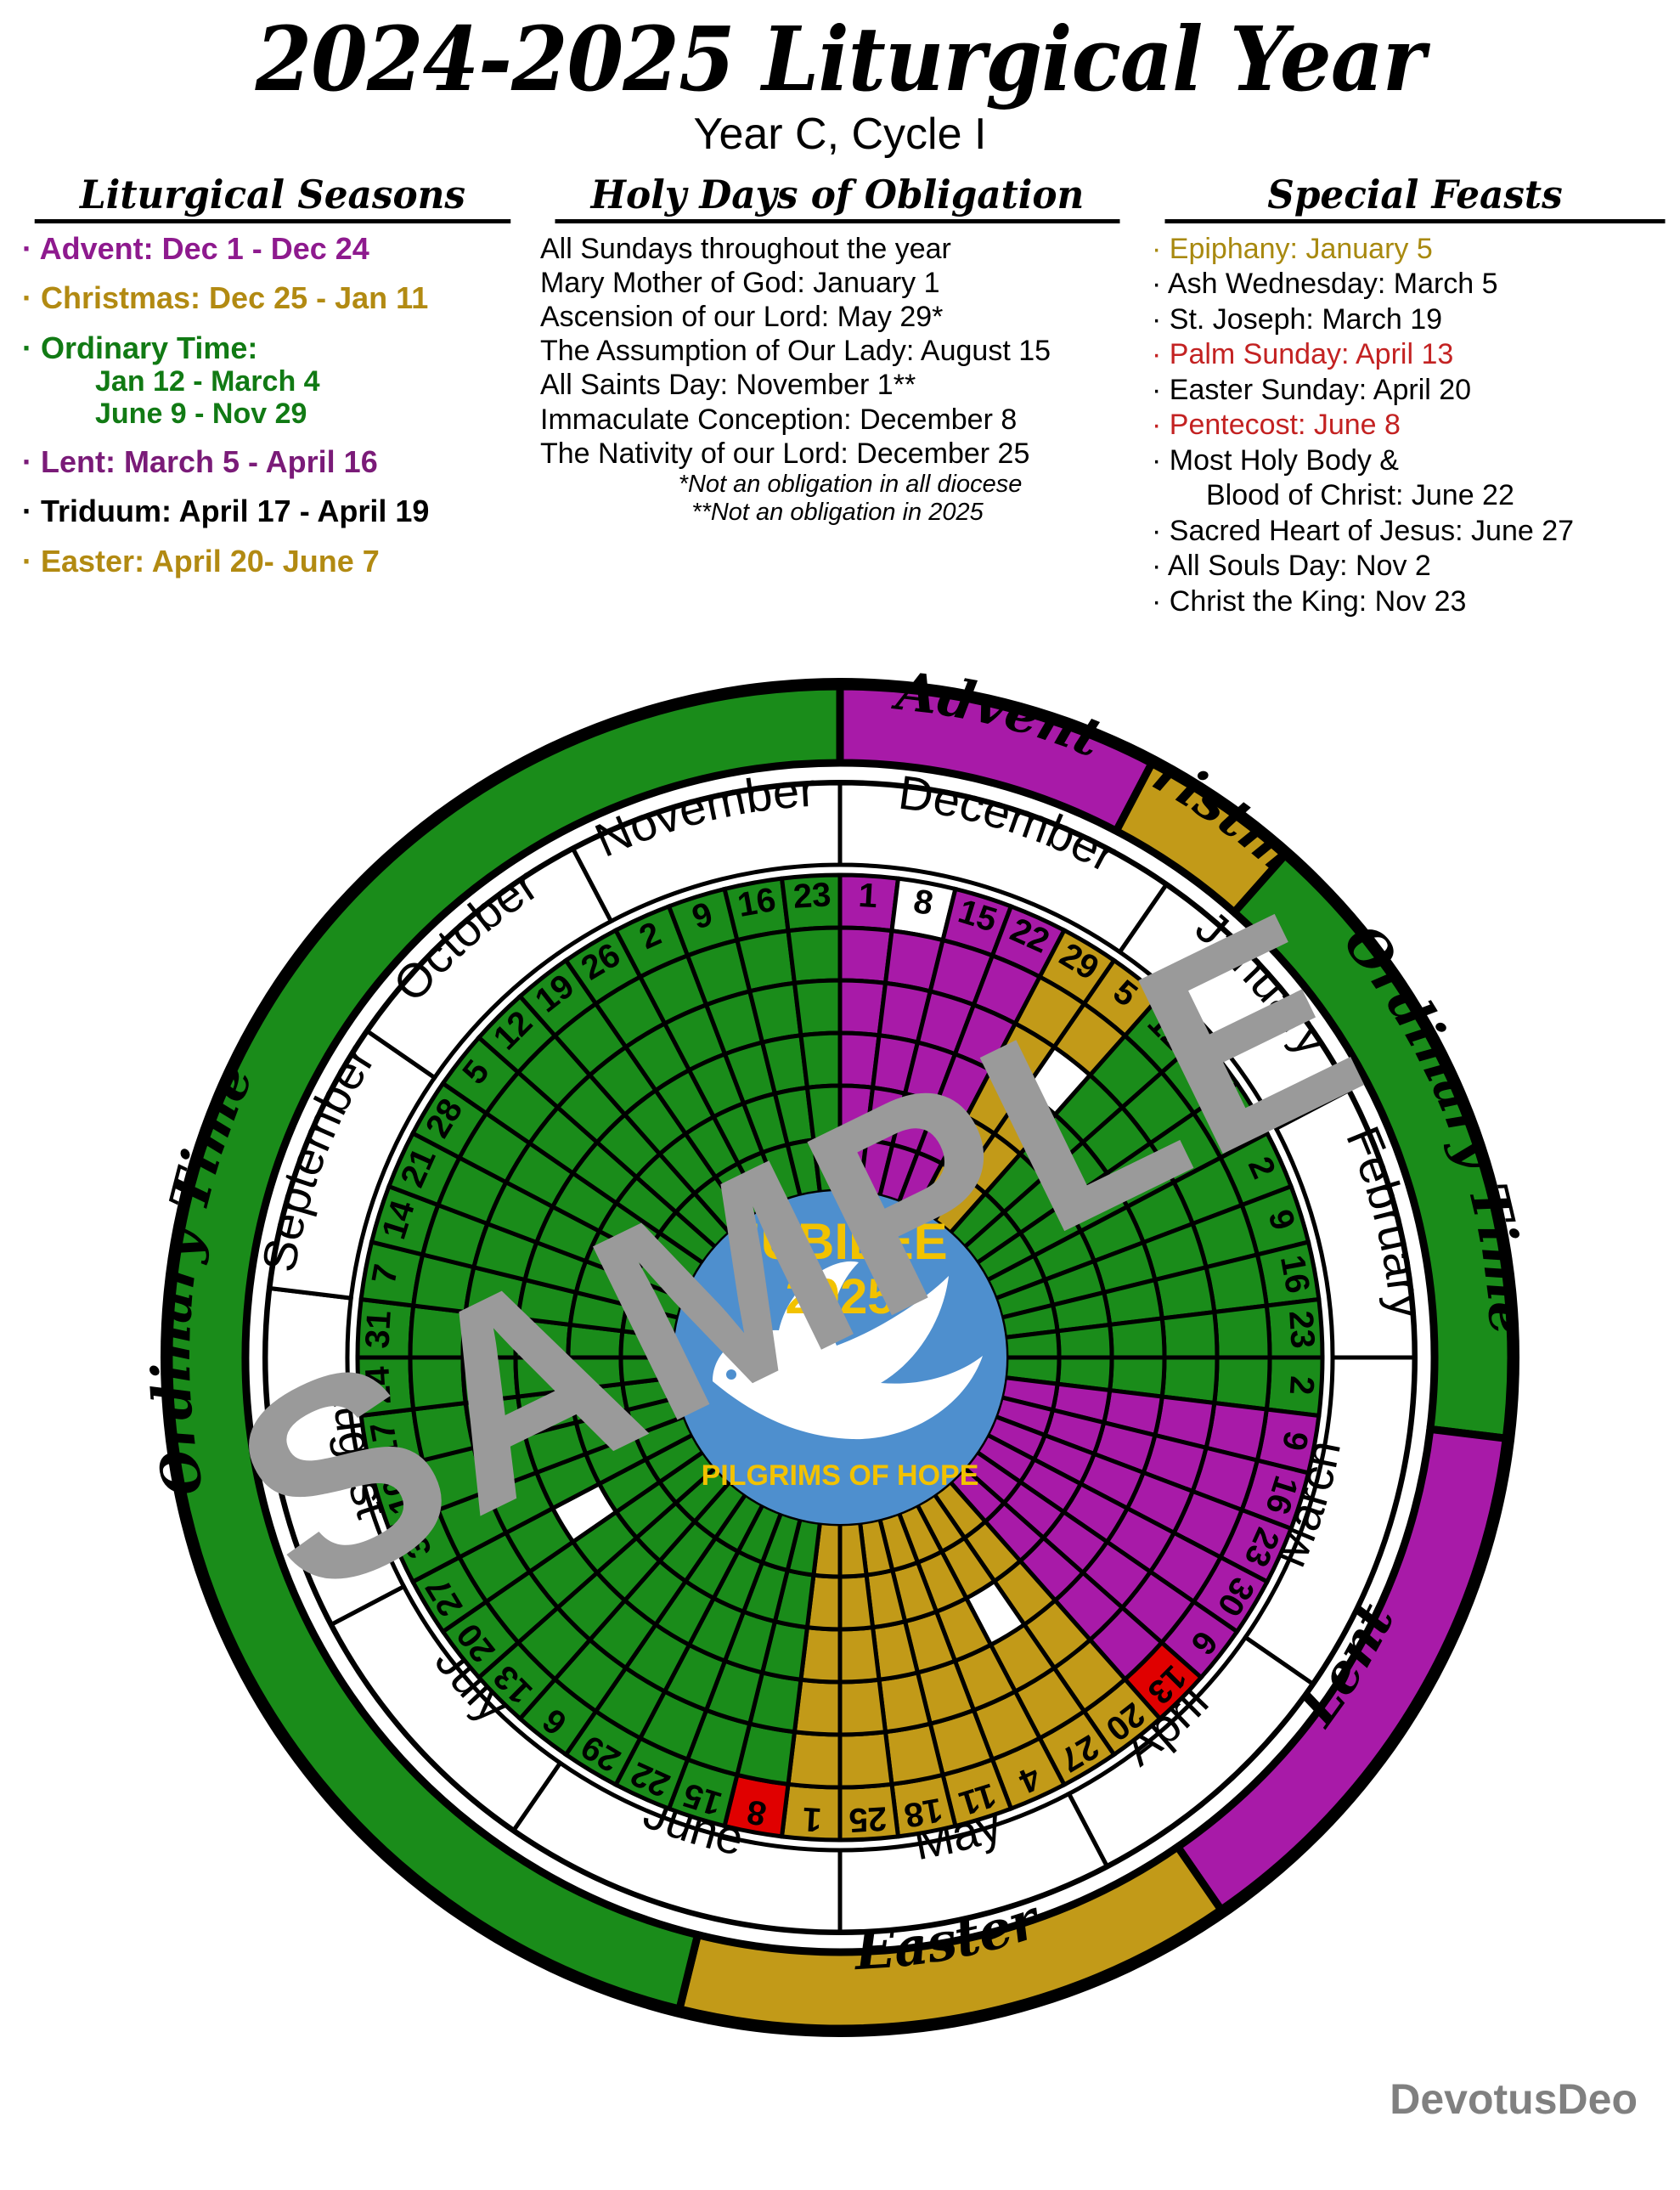 Image resolution: width=1680 pixels, height=2190 pixels. What do you see at coordinates (226, 298) in the screenshot?
I see `season-item-label: · Christmas: Dec 25 - Jan 11` at bounding box center [226, 298].